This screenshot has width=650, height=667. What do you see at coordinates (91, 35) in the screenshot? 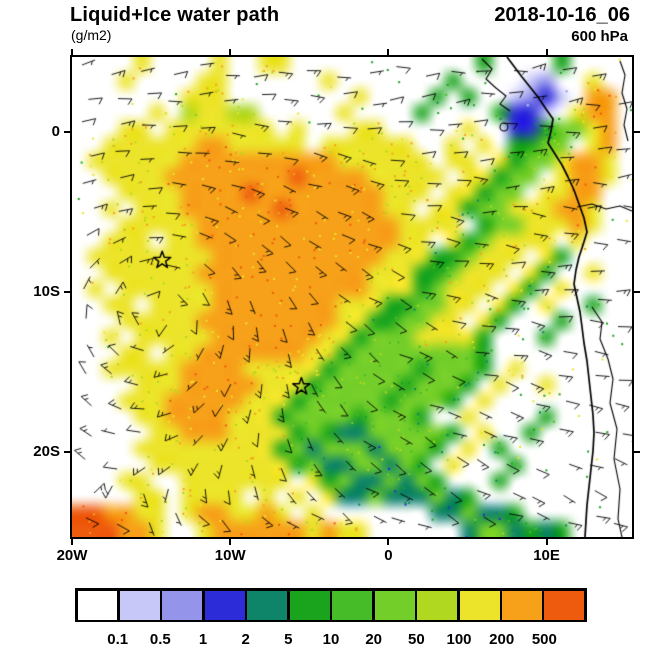
I see `plot-units: (g/m2)` at bounding box center [91, 35].